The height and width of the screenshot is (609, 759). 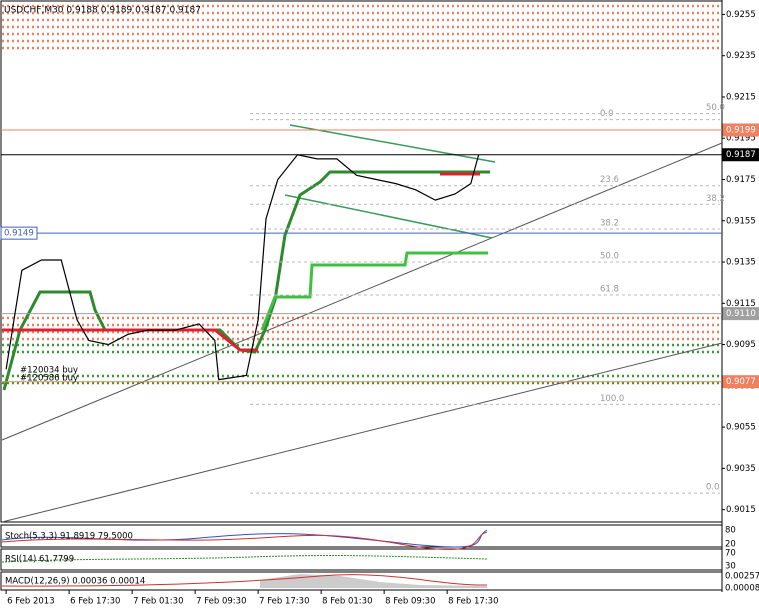 I want to click on order-label: #120586 buy, so click(x=49, y=379).